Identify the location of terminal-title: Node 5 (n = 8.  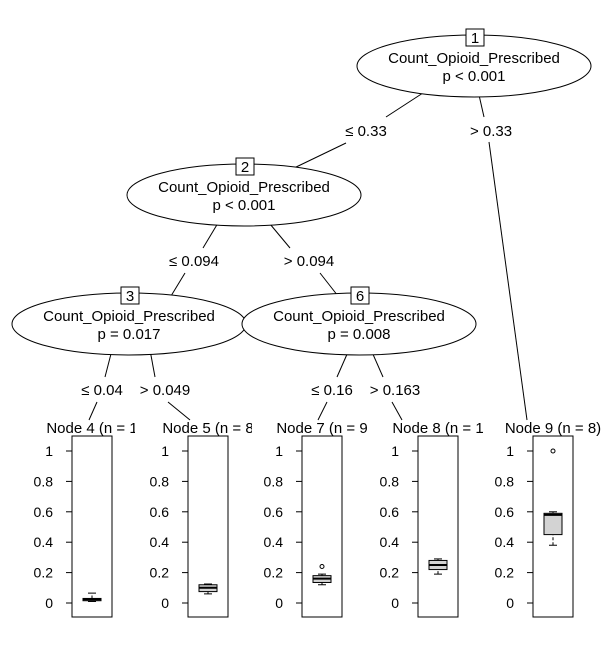
(207, 428).